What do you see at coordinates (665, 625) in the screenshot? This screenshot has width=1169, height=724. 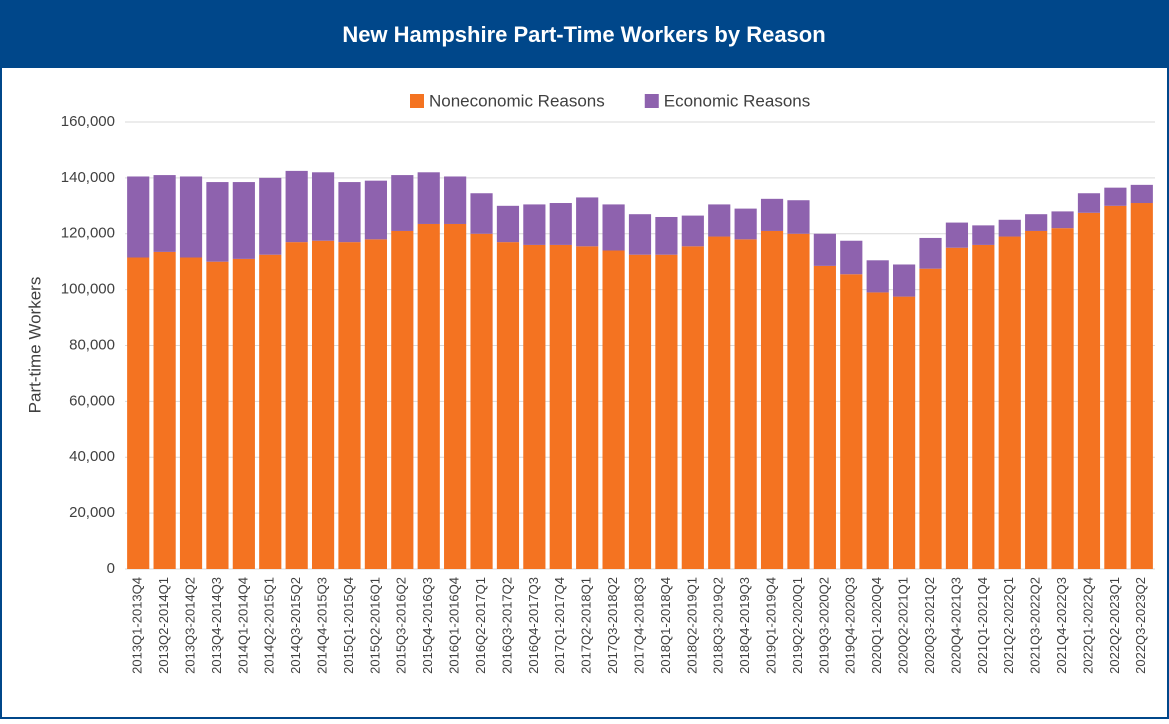 I see `x-tick-label: 2018Q1-2018Q4` at bounding box center [665, 625].